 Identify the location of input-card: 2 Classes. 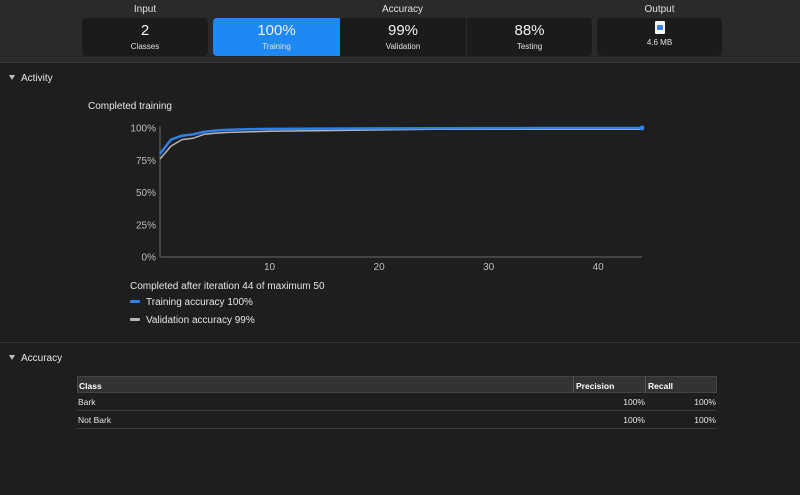
(145, 37).